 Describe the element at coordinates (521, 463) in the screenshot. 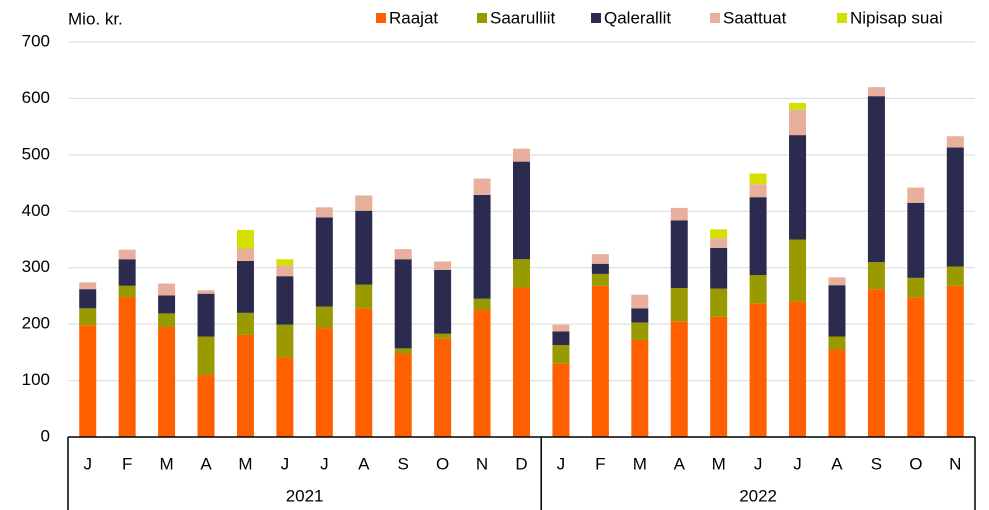

I see `x-tick-label: D` at that location.